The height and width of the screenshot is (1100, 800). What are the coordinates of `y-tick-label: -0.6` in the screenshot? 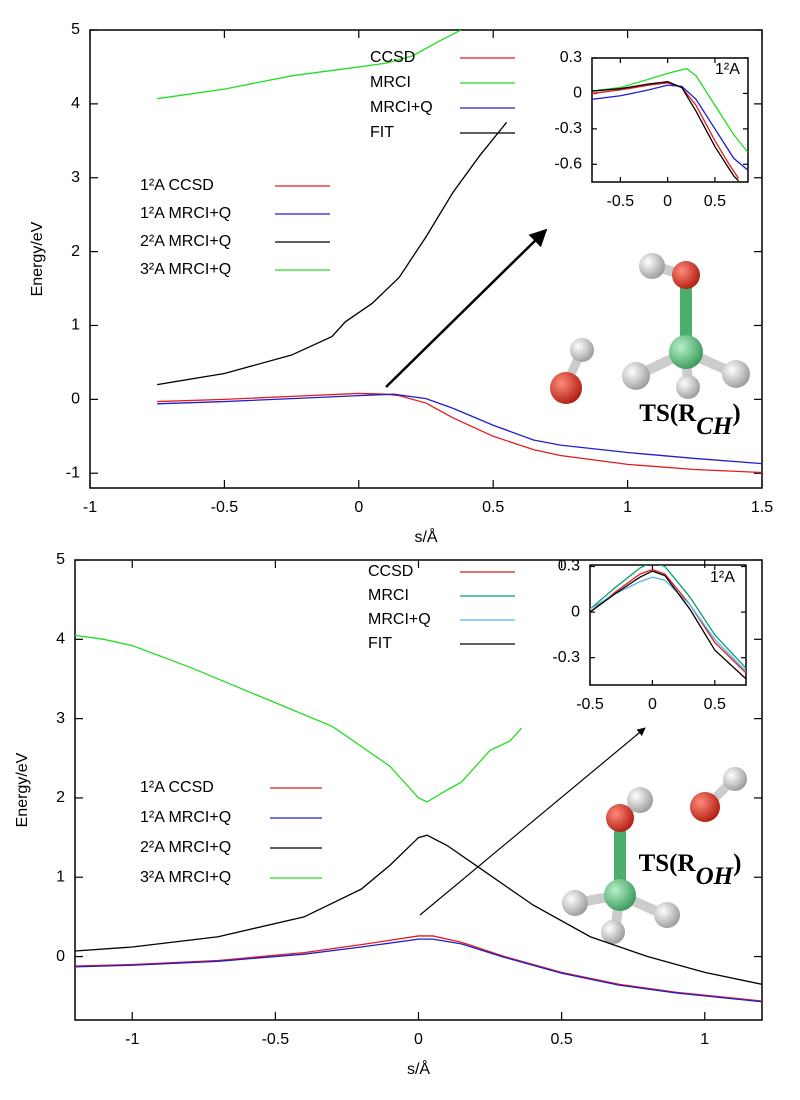 It's located at (568, 164).